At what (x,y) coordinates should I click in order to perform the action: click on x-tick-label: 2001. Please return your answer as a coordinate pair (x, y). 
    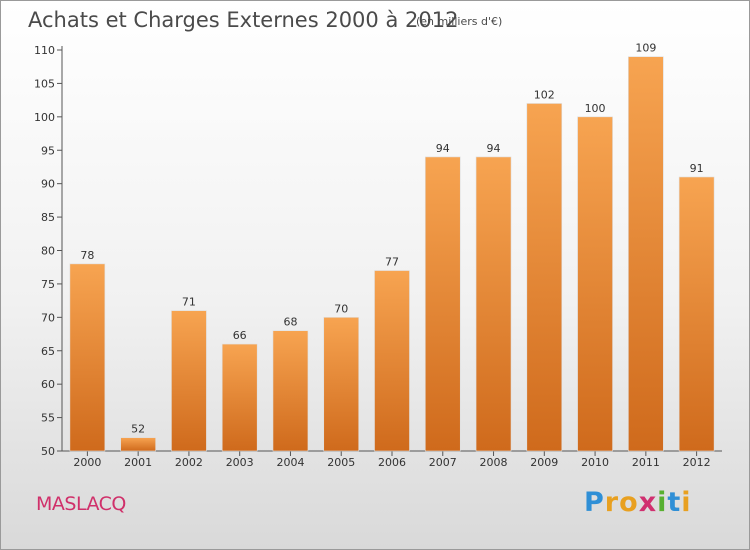
    Looking at the image, I should click on (138, 462).